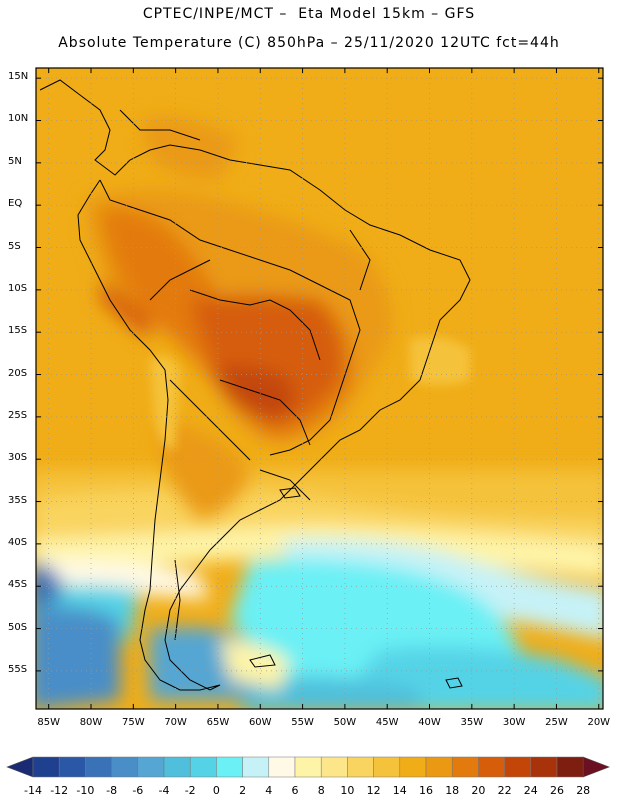 Image resolution: width=618 pixels, height=800 pixels. What do you see at coordinates (596, 767) in the screenshot?
I see `colorbar-high-arrow` at bounding box center [596, 767].